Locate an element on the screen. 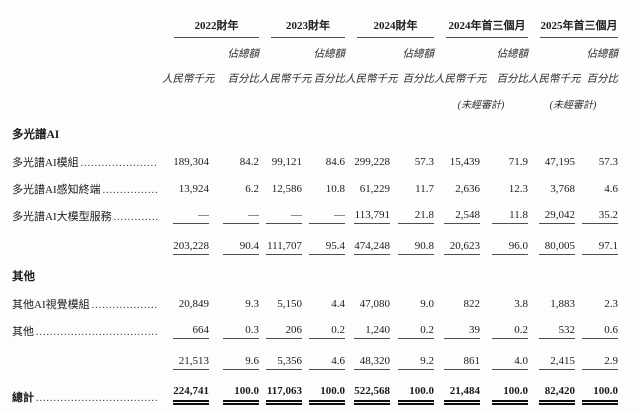 The image size is (640, 411). subtotal-cell: 90.4 is located at coordinates (234, 239).